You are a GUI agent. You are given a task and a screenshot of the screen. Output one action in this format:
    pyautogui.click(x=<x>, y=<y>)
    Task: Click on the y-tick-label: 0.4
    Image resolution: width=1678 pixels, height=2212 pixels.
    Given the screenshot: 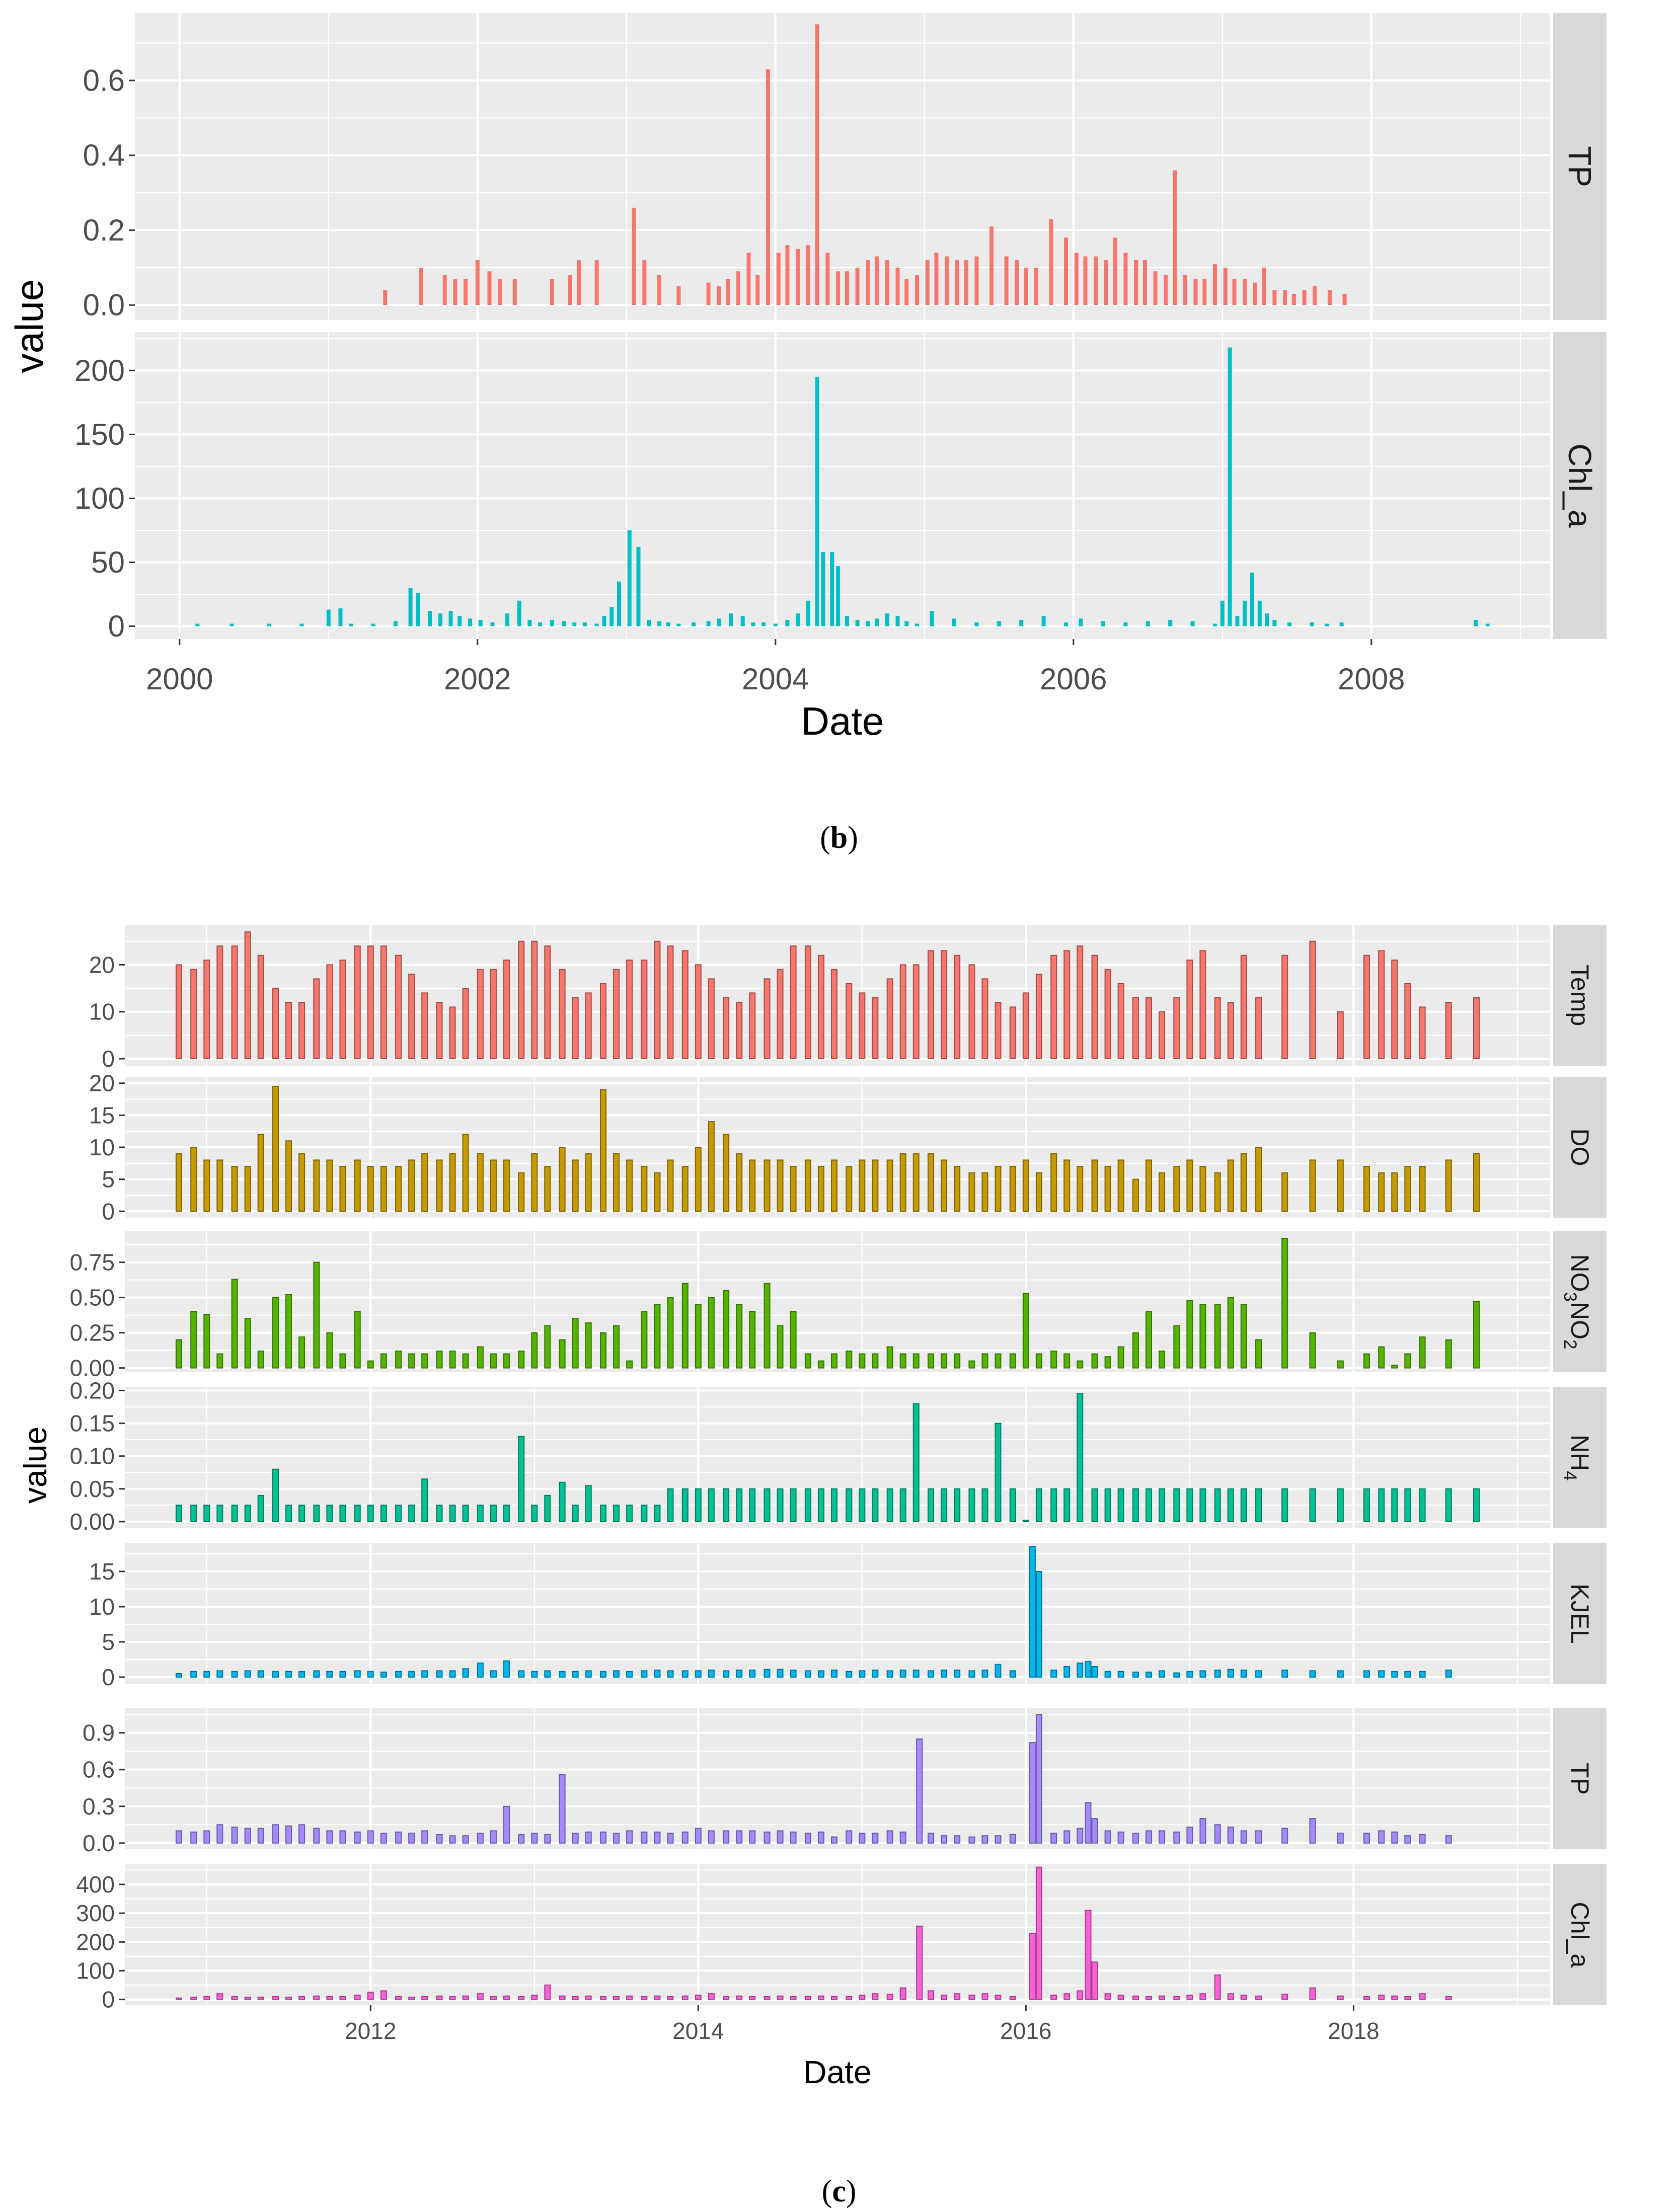 What is the action you would take?
    pyautogui.click(x=104, y=155)
    